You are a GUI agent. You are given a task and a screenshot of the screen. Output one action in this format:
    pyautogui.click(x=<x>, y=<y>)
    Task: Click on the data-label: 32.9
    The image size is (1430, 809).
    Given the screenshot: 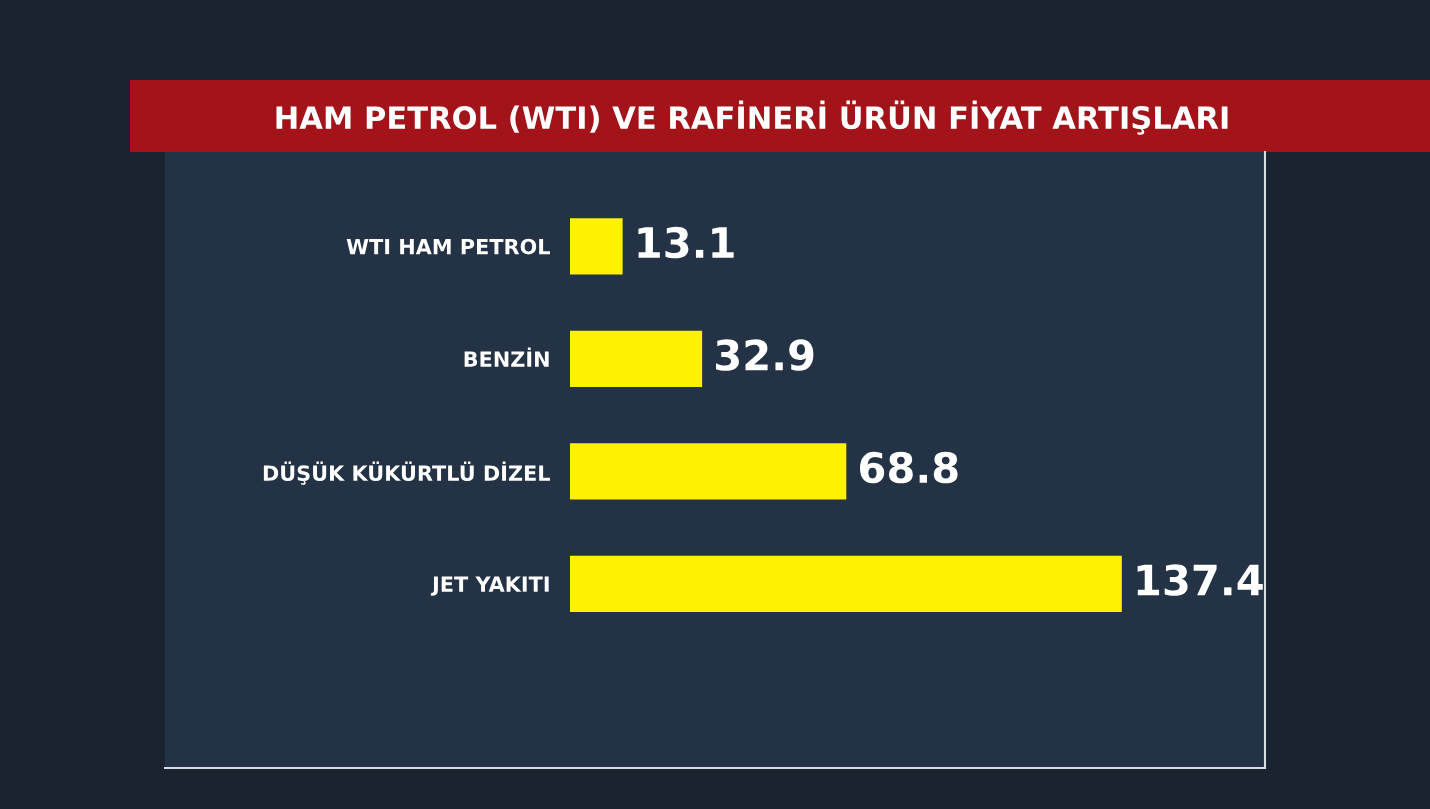 What is the action you would take?
    pyautogui.click(x=765, y=355)
    